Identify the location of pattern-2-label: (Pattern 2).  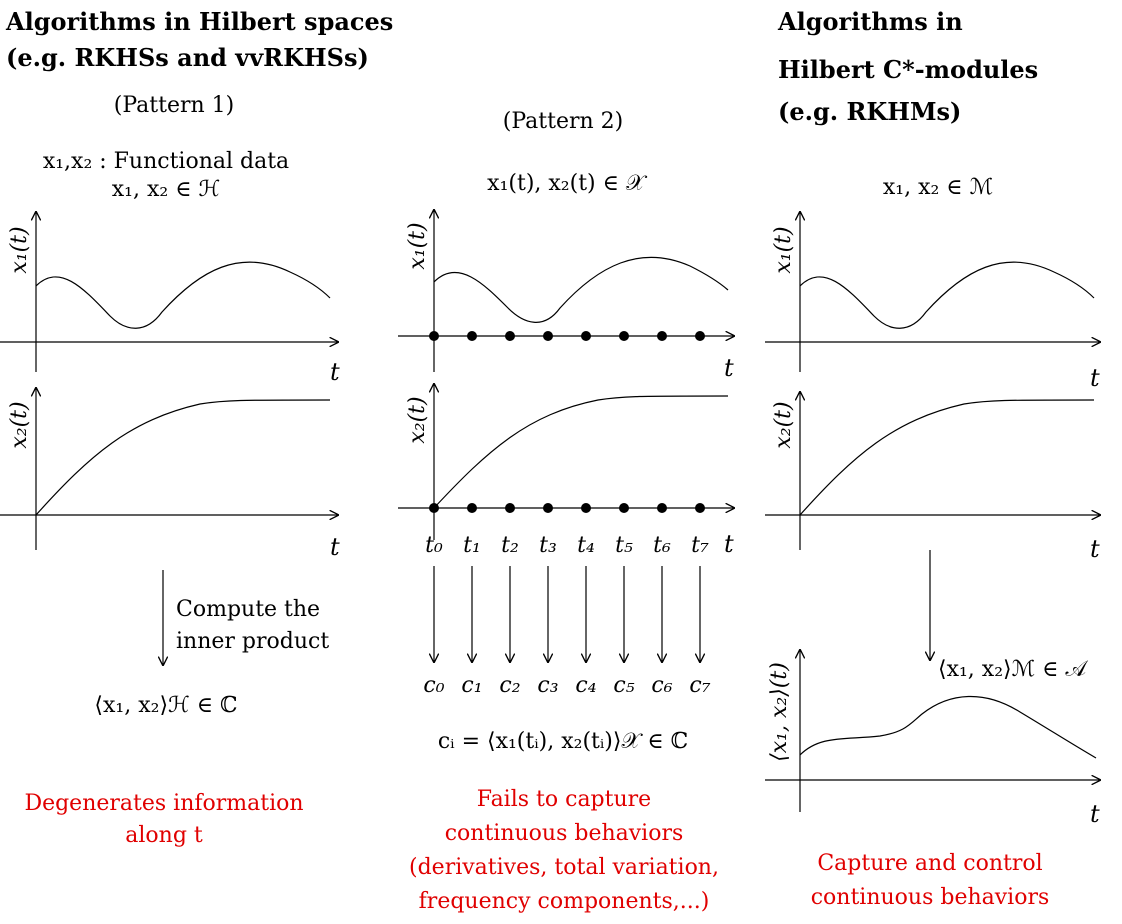
(563, 121).